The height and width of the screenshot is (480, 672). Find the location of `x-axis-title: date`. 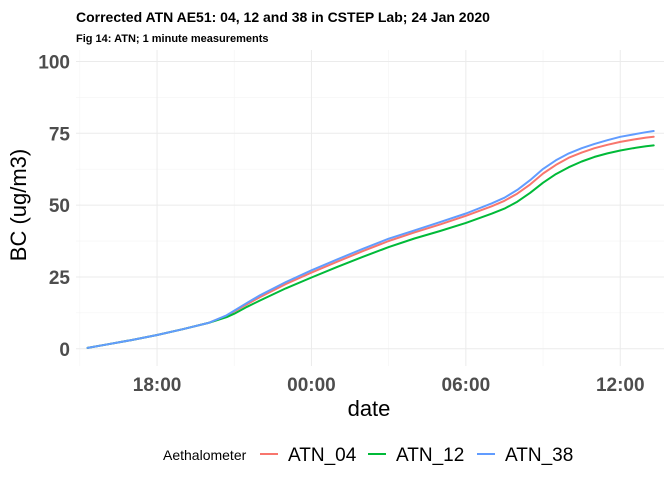

x-axis-title: date is located at coordinates (369, 408).